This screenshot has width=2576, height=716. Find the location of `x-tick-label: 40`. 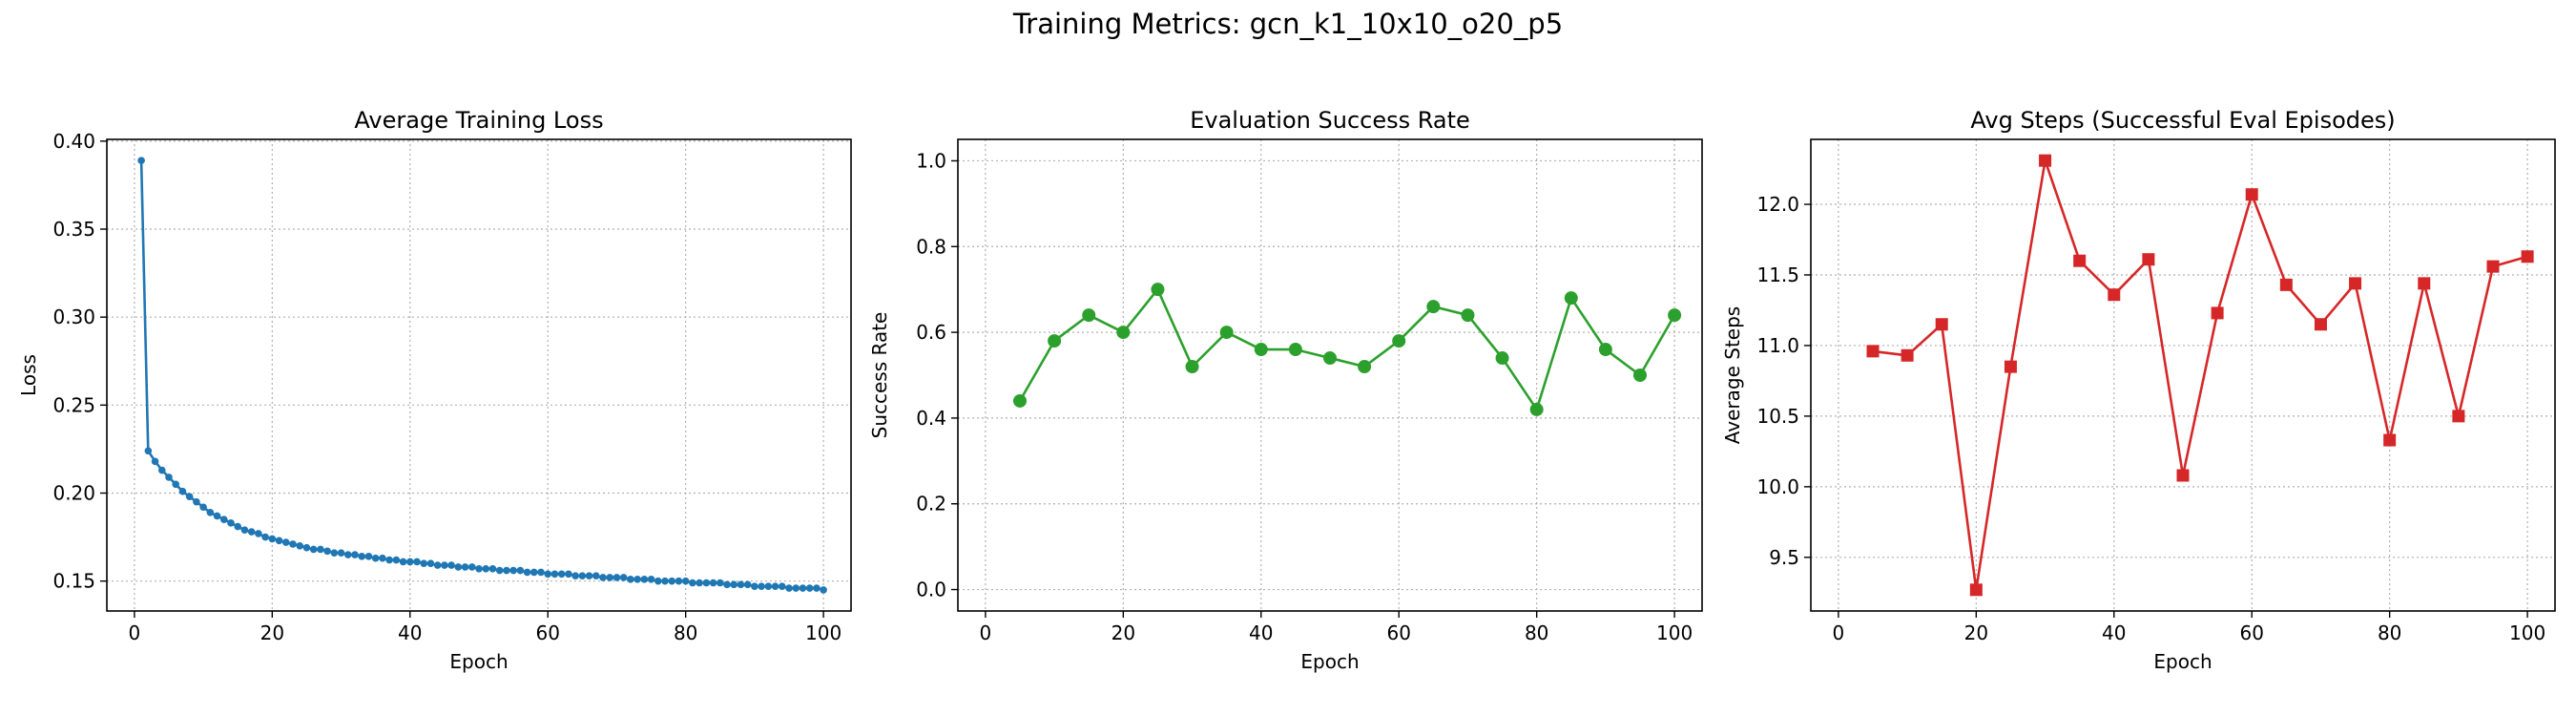

x-tick-label: 40 is located at coordinates (2114, 632).